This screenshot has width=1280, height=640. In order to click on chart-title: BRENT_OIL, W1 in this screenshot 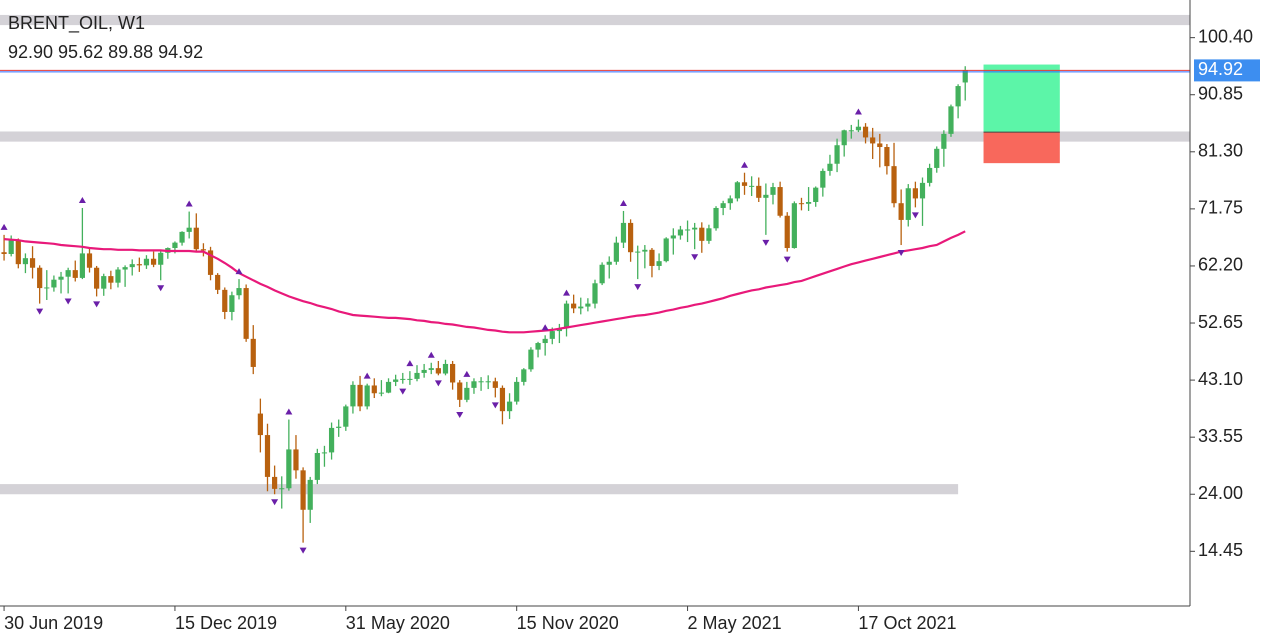, I will do `click(76, 23)`.